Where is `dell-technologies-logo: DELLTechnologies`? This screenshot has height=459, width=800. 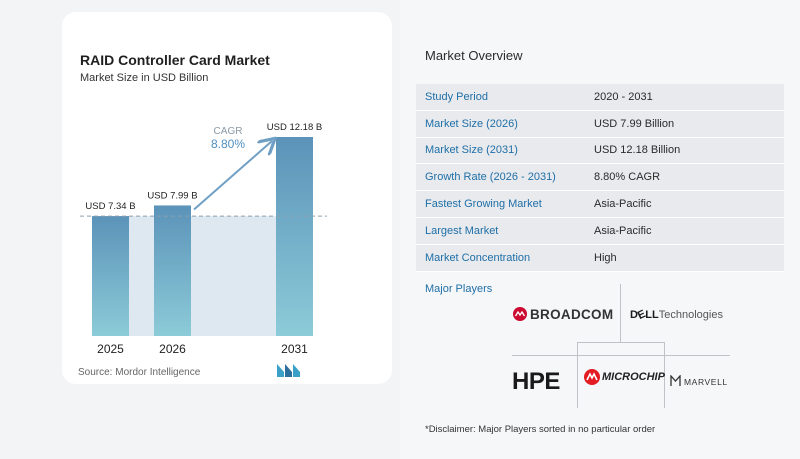 dell-technologies-logo: DELLTechnologies is located at coordinates (676, 315).